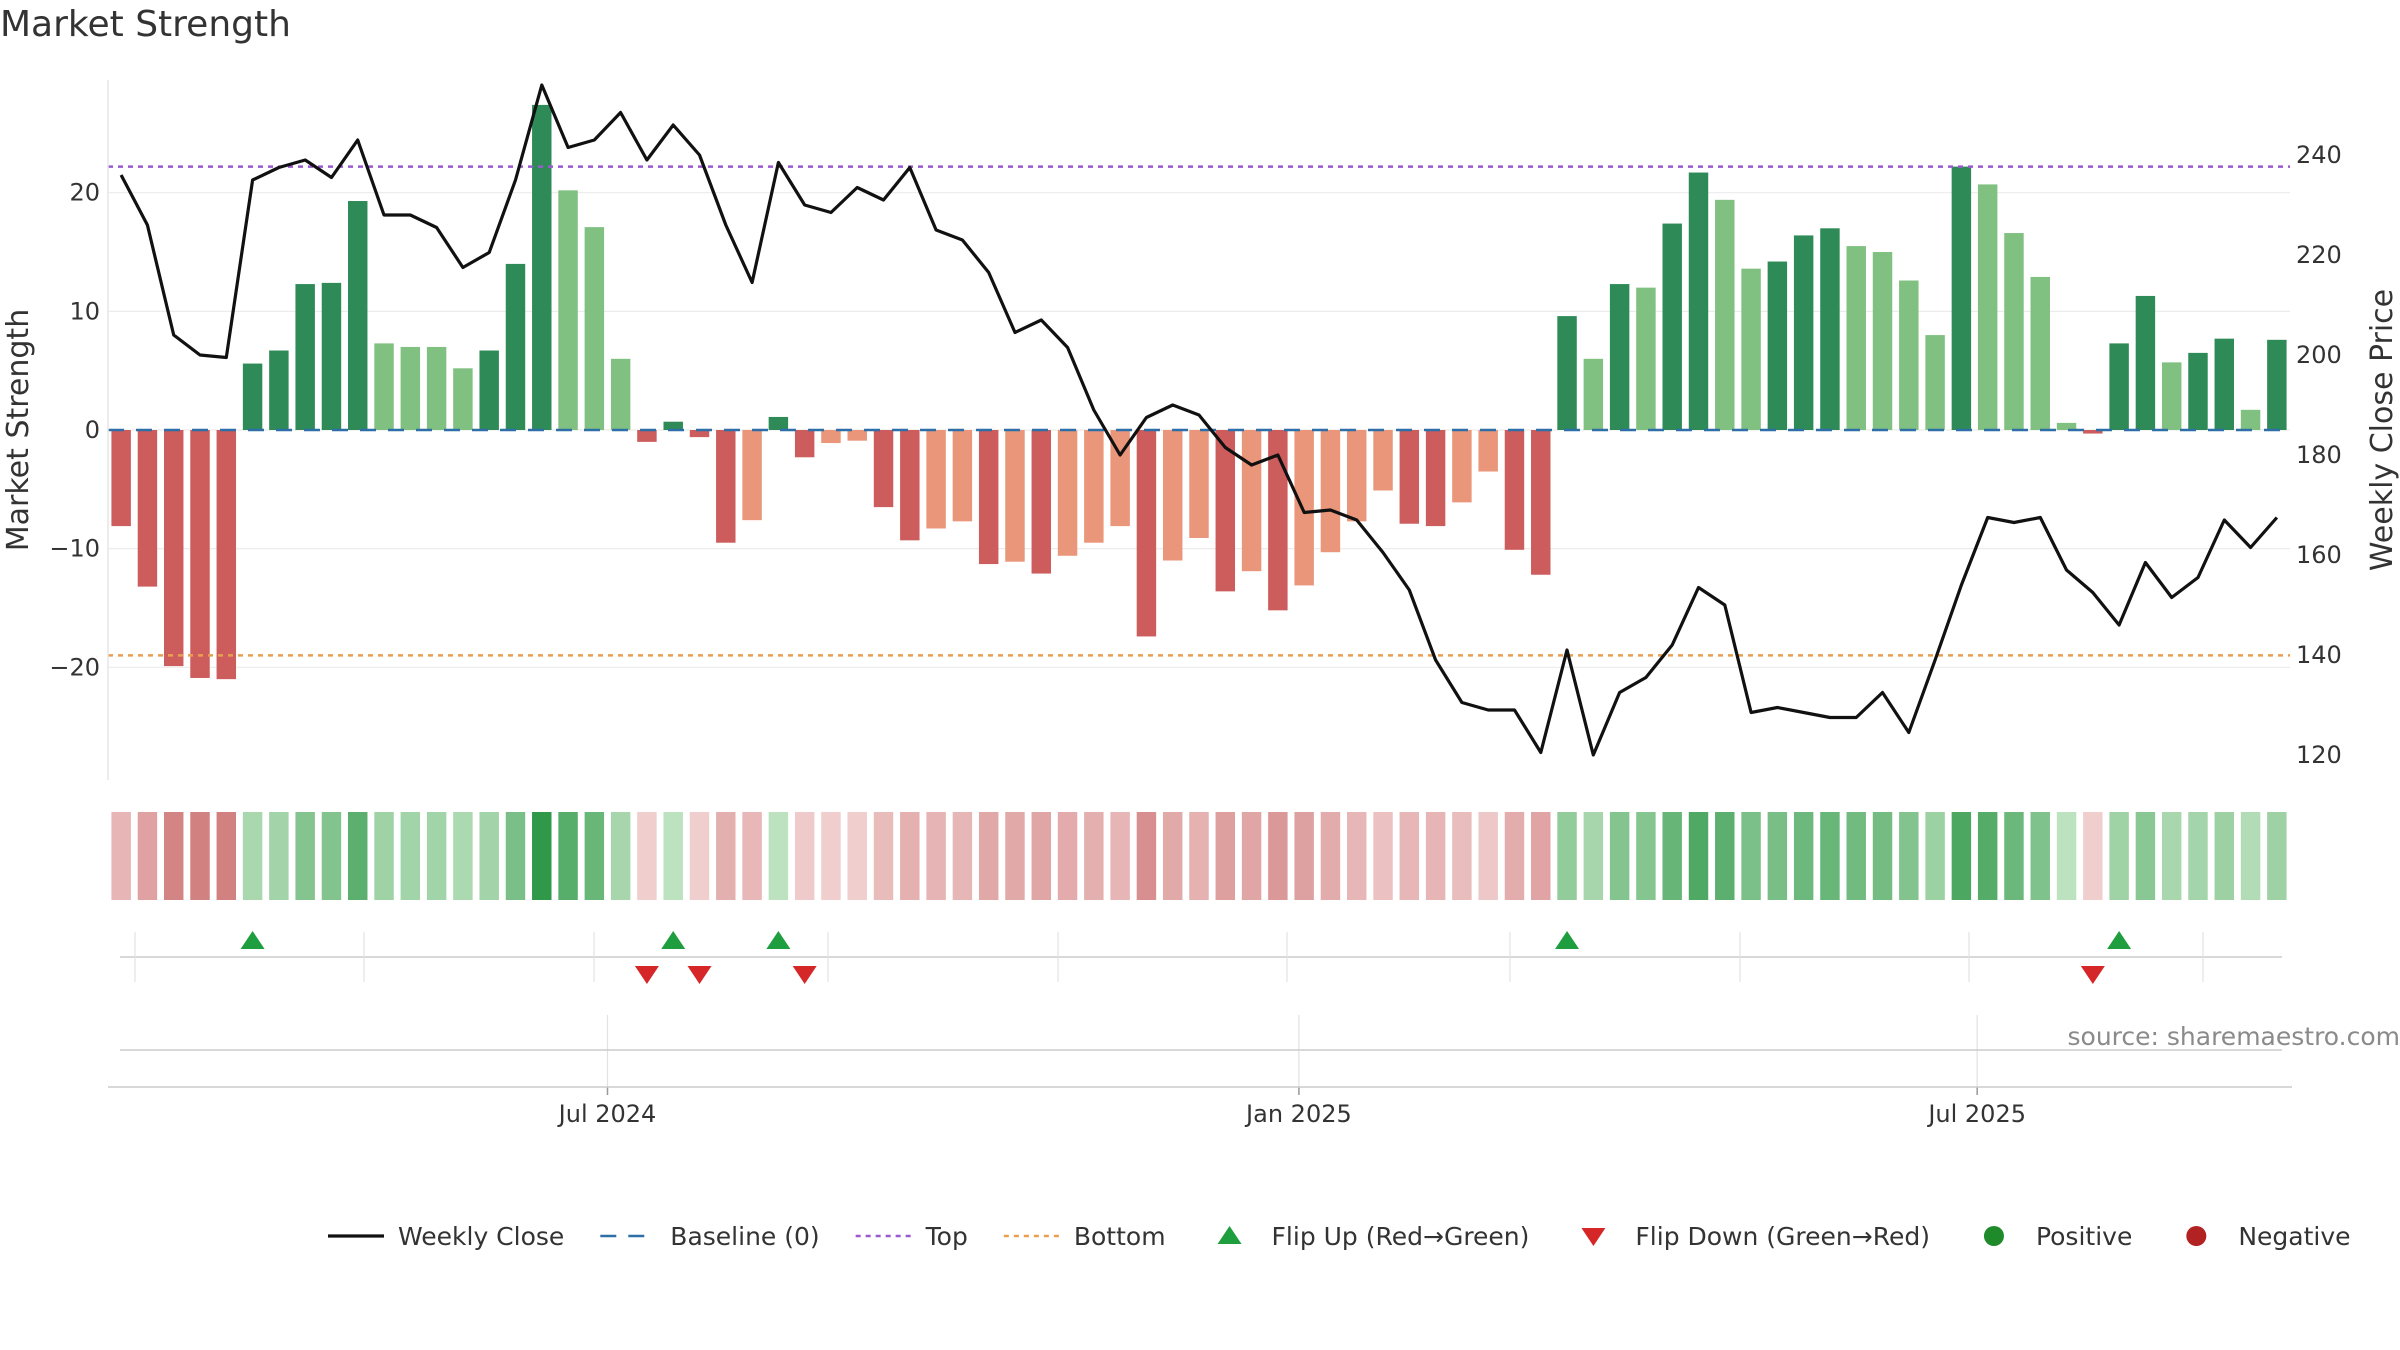 This screenshot has width=2400, height=1350. What do you see at coordinates (646, 975) in the screenshot?
I see `flip-down-marker` at bounding box center [646, 975].